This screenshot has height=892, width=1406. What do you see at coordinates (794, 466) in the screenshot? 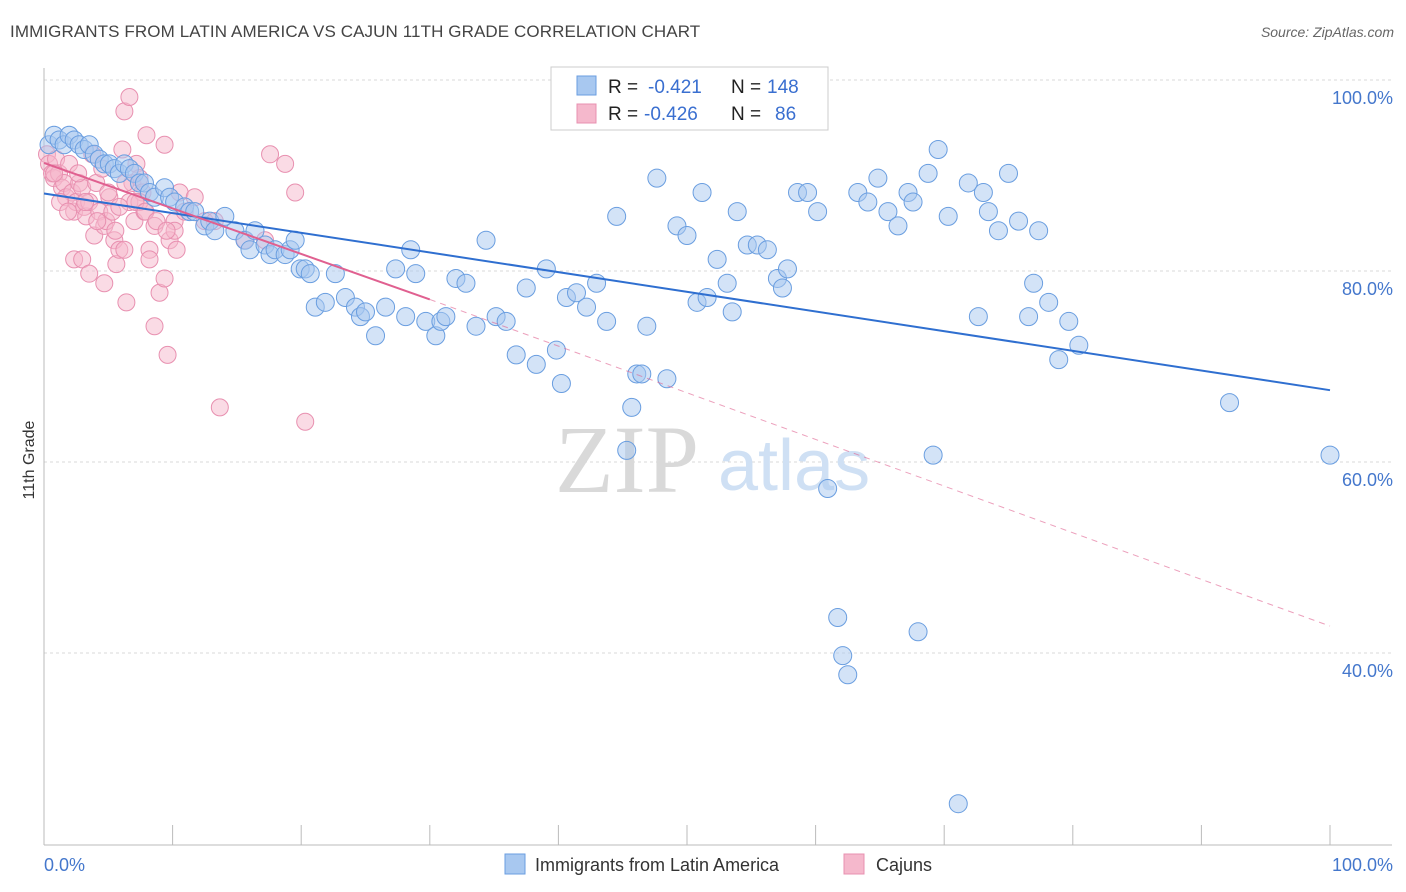
I see `watermark-atlas: atlas` at bounding box center [794, 466].